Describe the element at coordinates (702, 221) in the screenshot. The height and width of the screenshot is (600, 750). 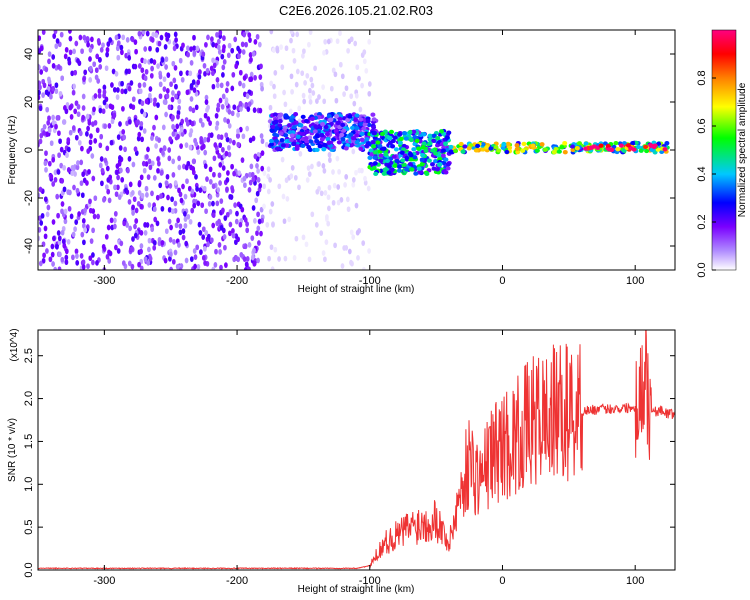
I see `colorbar-tick-label: 0.2` at that location.